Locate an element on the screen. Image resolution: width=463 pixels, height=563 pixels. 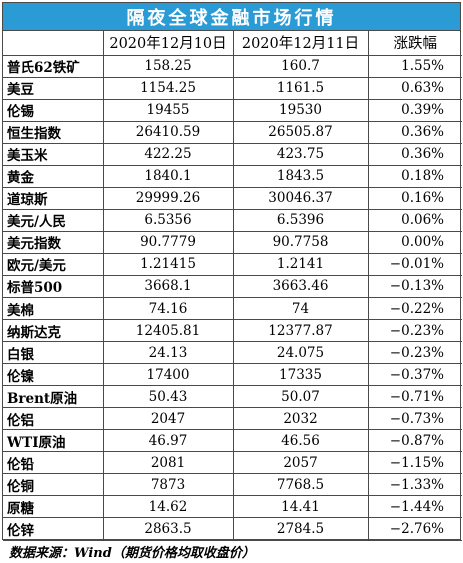
row-change: 0.63% is located at coordinates (415, 88).